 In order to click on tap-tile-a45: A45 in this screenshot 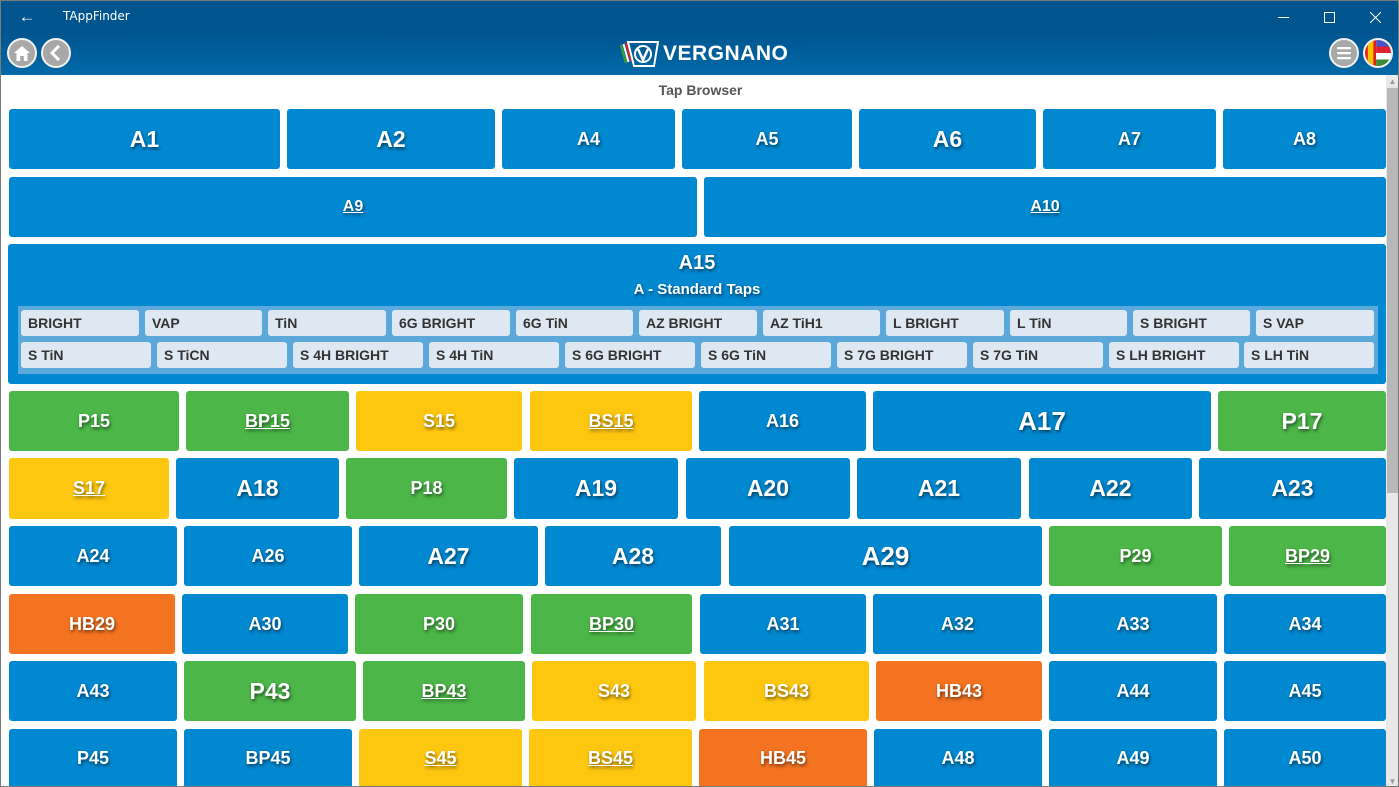, I will do `click(1305, 691)`.